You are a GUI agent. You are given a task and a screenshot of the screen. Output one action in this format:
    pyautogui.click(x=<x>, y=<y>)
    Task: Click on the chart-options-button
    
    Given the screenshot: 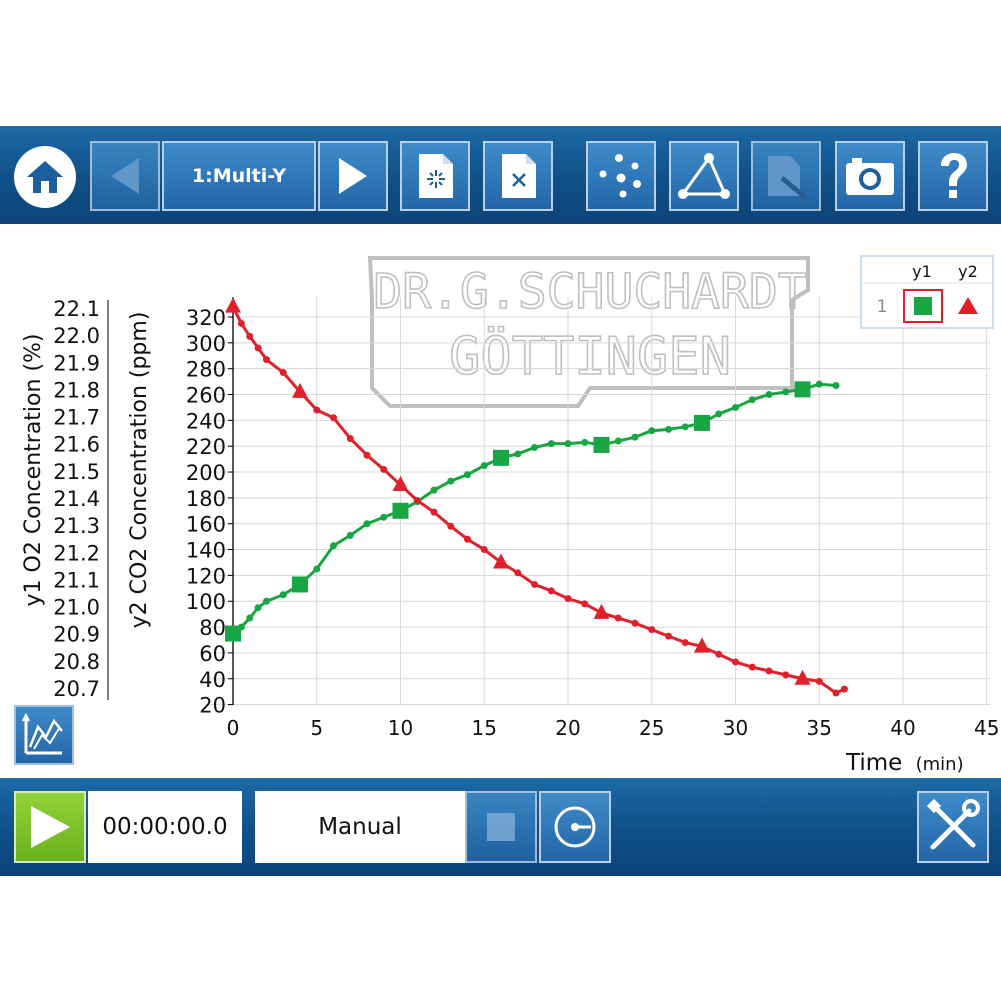 What is the action you would take?
    pyautogui.click(x=44, y=735)
    